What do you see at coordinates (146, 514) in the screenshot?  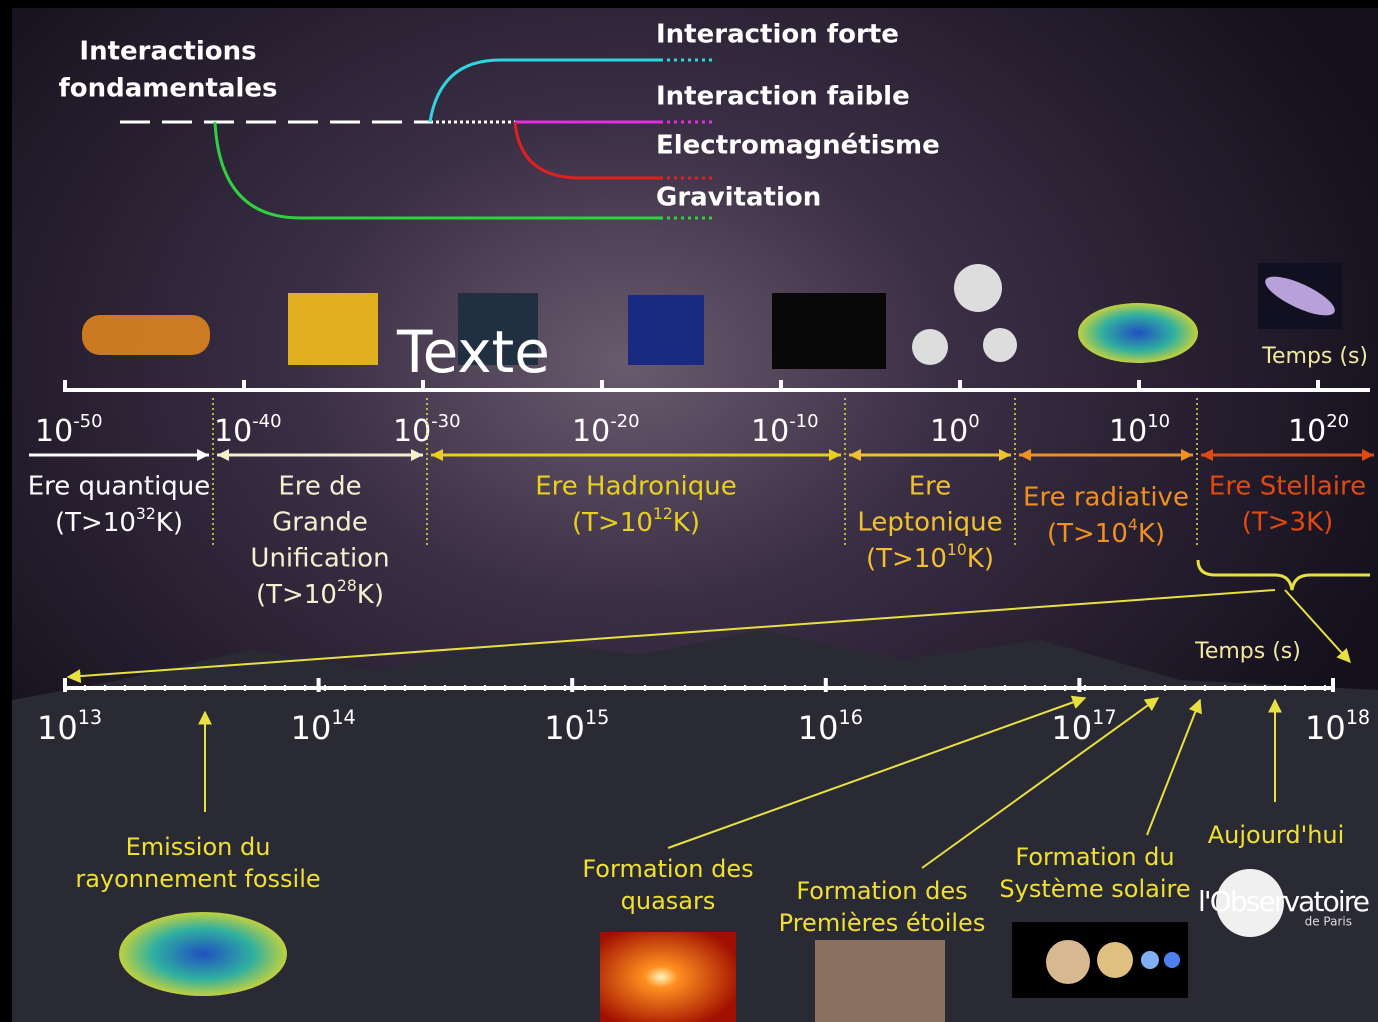 I see `era-temp-part: 32` at bounding box center [146, 514].